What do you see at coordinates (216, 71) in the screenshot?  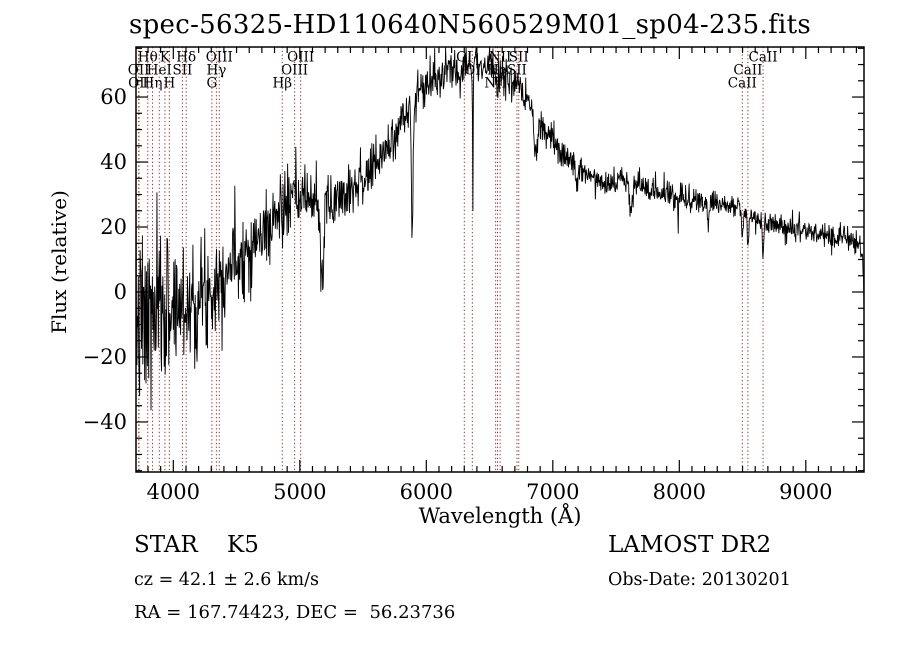 I see `line-marker-label: Hγ` at bounding box center [216, 71].